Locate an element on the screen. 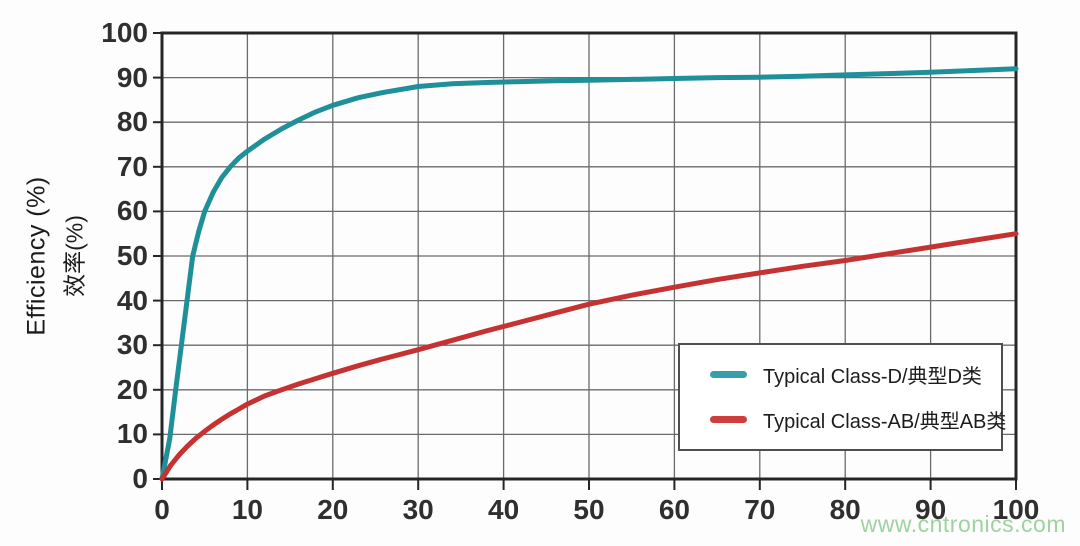 The image size is (1080, 546). legend-item: Typical Class-AB/典型AB类 is located at coordinates (858, 419).